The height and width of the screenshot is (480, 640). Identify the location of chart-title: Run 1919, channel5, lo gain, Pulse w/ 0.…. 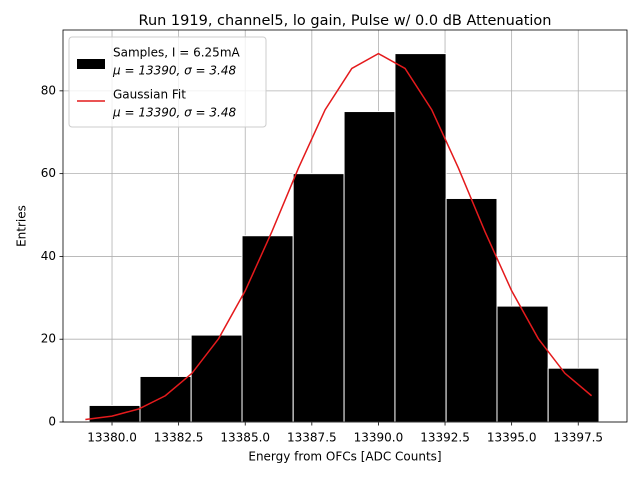
(345, 21).